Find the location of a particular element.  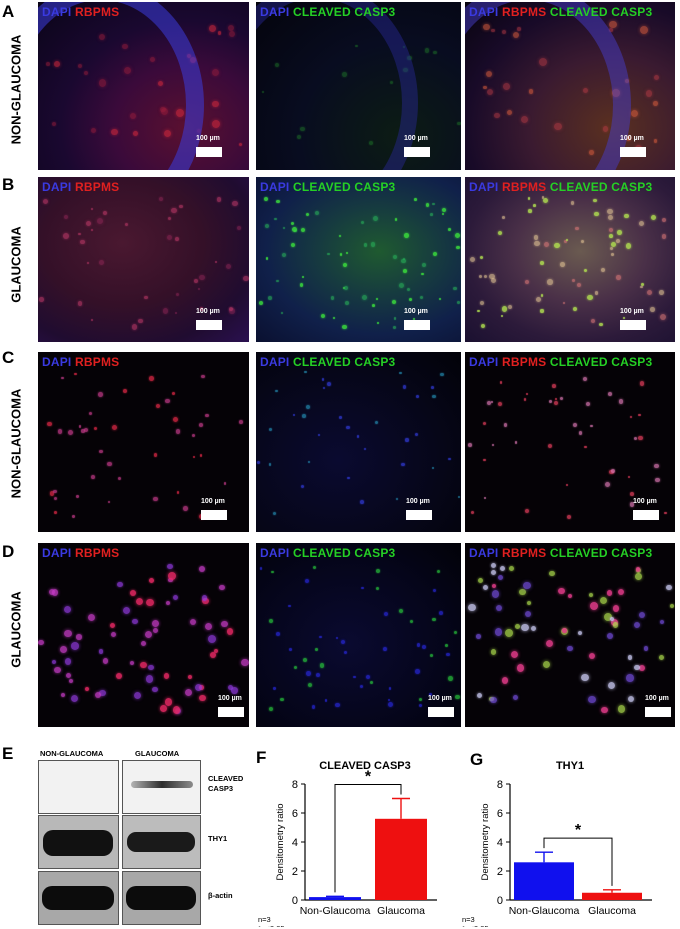

y-tick-label: 0 is located at coordinates (295, 901).